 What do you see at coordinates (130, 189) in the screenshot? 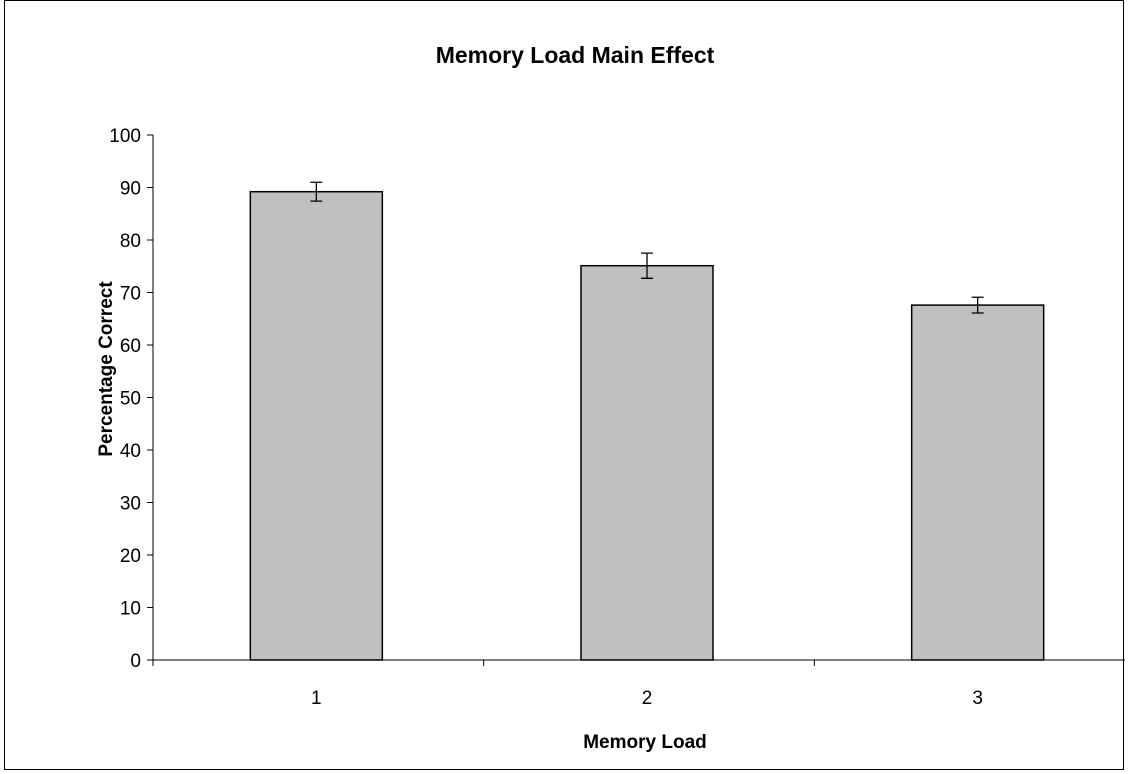
I see `y-tick-label: 90` at bounding box center [130, 189].